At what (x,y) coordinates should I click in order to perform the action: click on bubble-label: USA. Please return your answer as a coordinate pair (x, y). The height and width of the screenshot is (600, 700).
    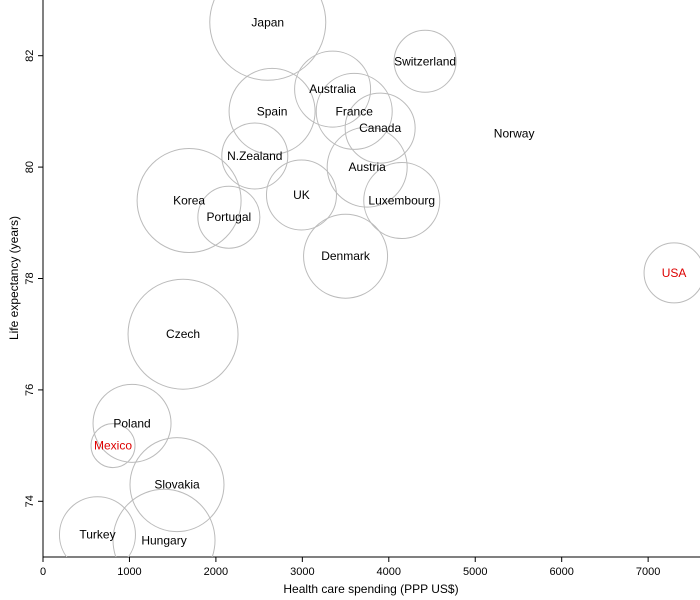
    Looking at the image, I should click on (674, 273).